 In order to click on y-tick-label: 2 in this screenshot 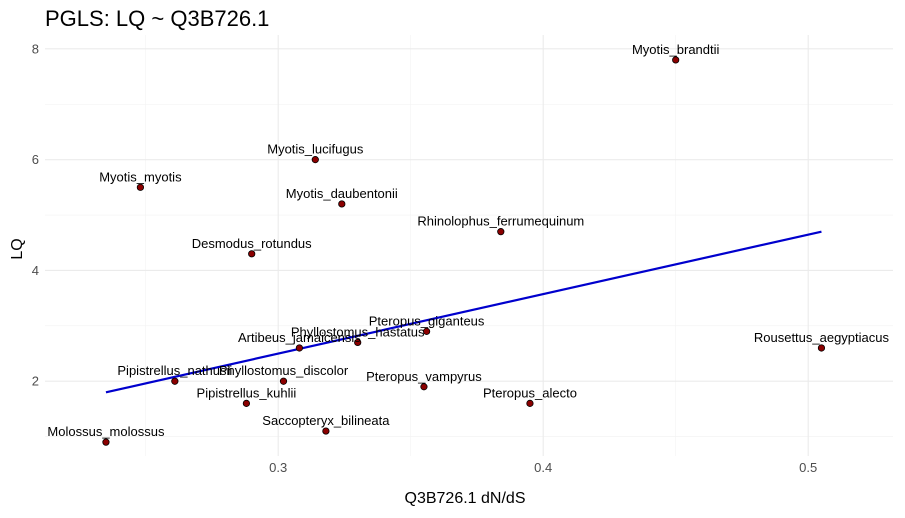, I will do `click(35, 381)`.